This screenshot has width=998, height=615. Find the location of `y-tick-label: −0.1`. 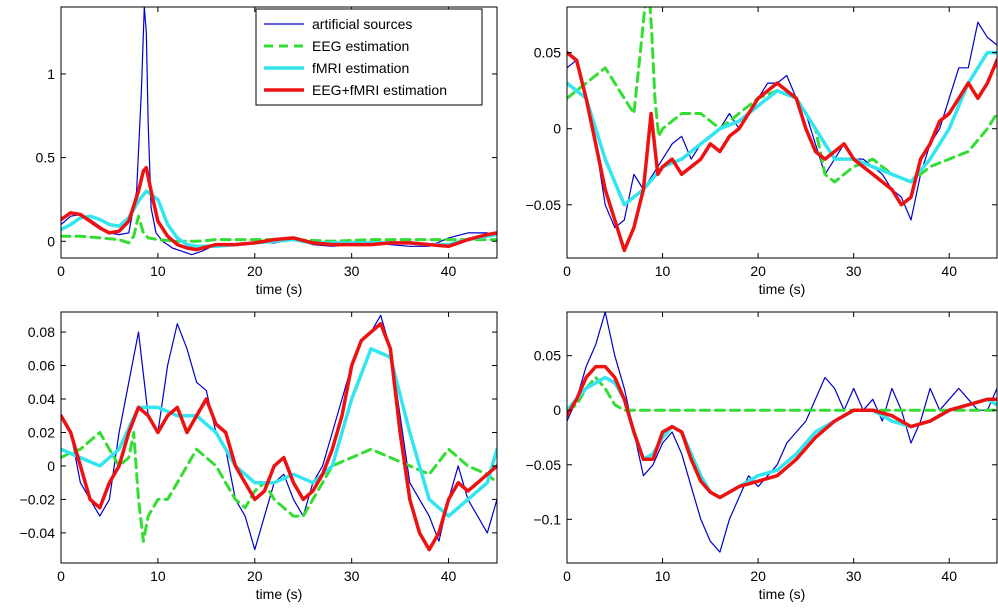

y-tick-label: −0.1 is located at coordinates (547, 519).